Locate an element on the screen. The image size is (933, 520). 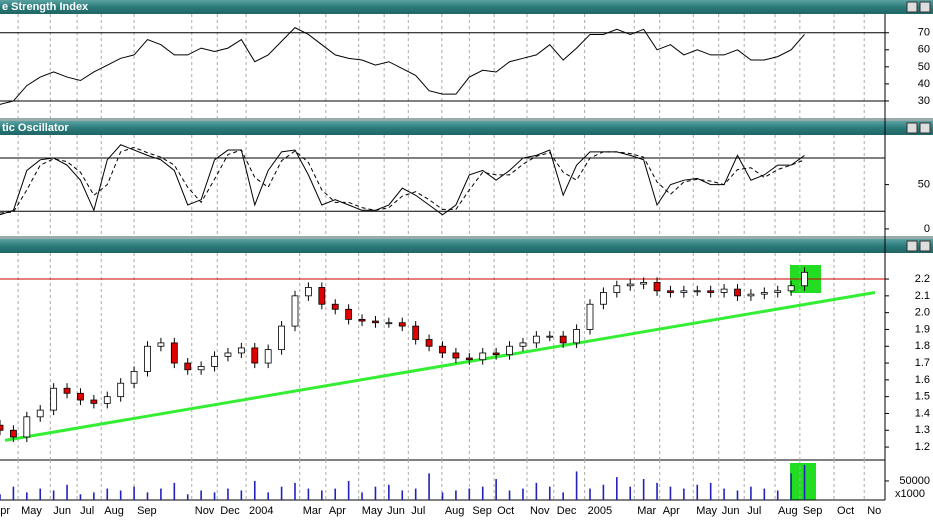
y-tick-label: 1.6 is located at coordinates (922, 380).